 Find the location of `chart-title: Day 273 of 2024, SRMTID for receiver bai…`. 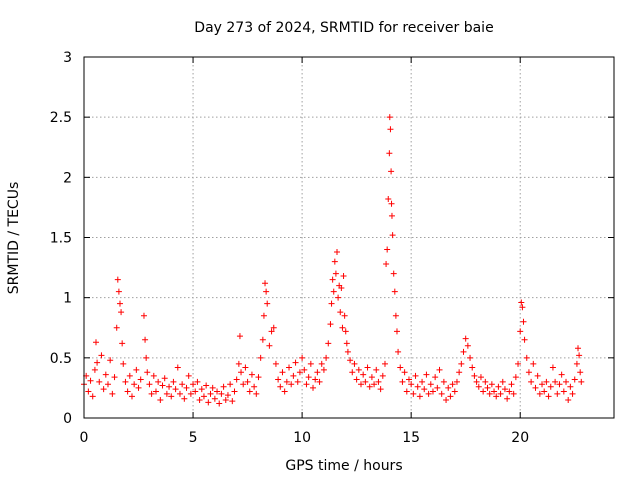

chart-title: Day 273 of 2024, SRMTID for receiver bai… is located at coordinates (343, 28).